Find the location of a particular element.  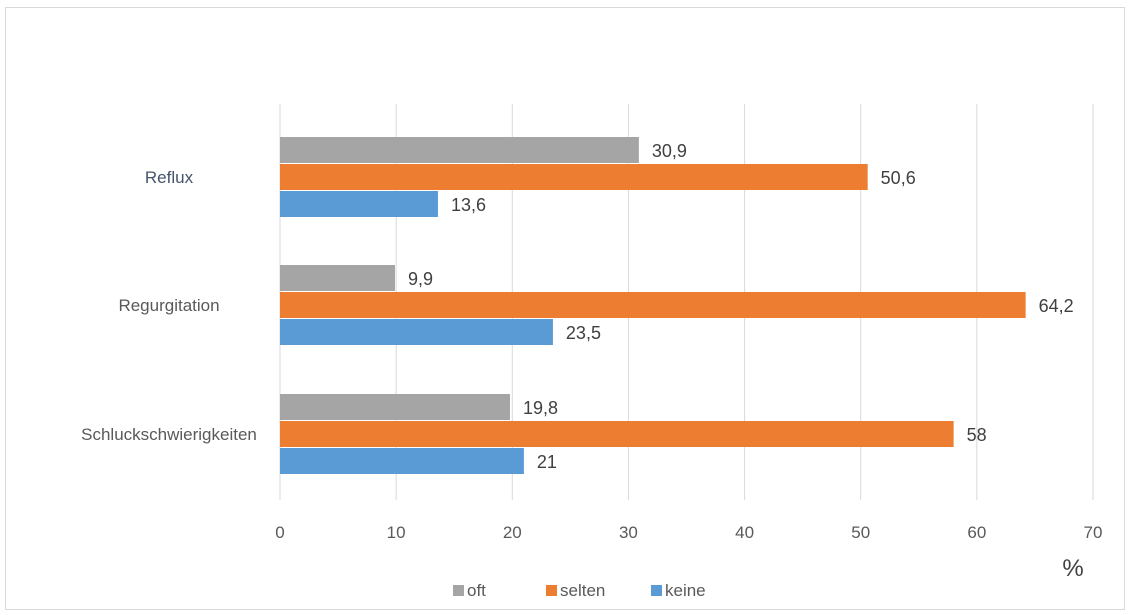

x-tick-label: 60 is located at coordinates (976, 532).